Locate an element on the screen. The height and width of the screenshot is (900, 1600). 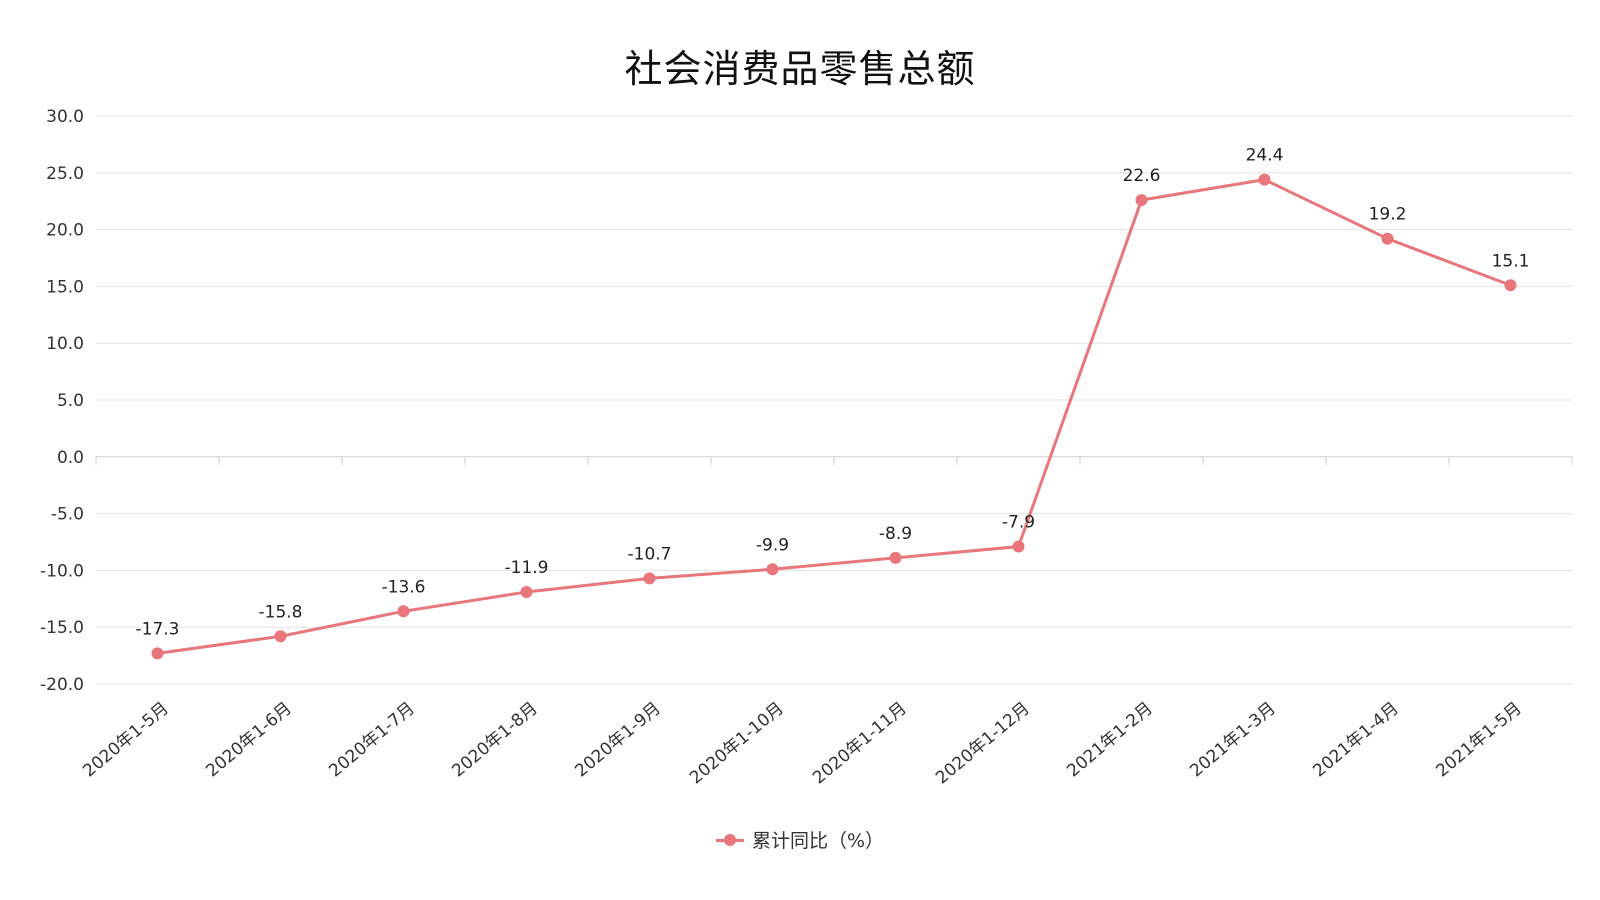
x-tick-label: 2021年1-4月 is located at coordinates (1355, 740).